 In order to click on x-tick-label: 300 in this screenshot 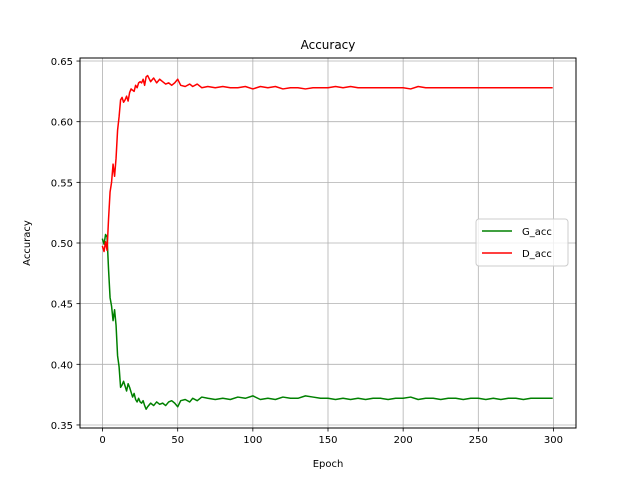, I will do `click(553, 440)`.